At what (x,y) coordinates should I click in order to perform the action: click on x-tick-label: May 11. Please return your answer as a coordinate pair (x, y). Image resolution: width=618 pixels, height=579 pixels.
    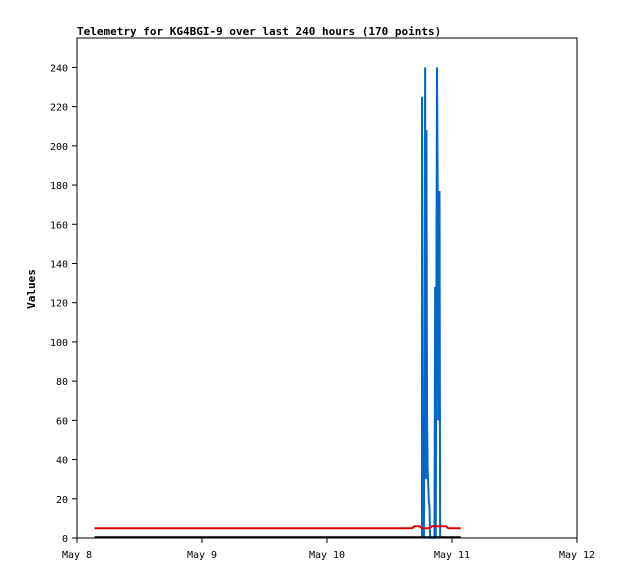
    Looking at the image, I should click on (452, 555).